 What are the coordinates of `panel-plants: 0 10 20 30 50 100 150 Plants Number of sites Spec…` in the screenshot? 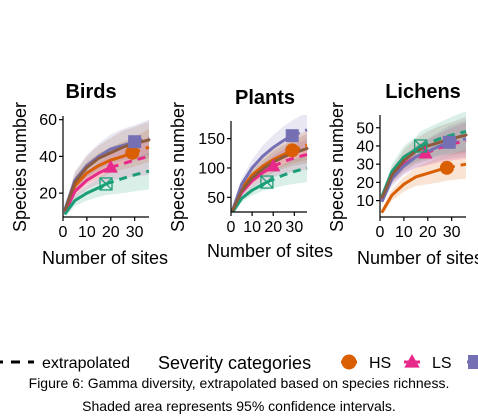 It's located at (250, 174).